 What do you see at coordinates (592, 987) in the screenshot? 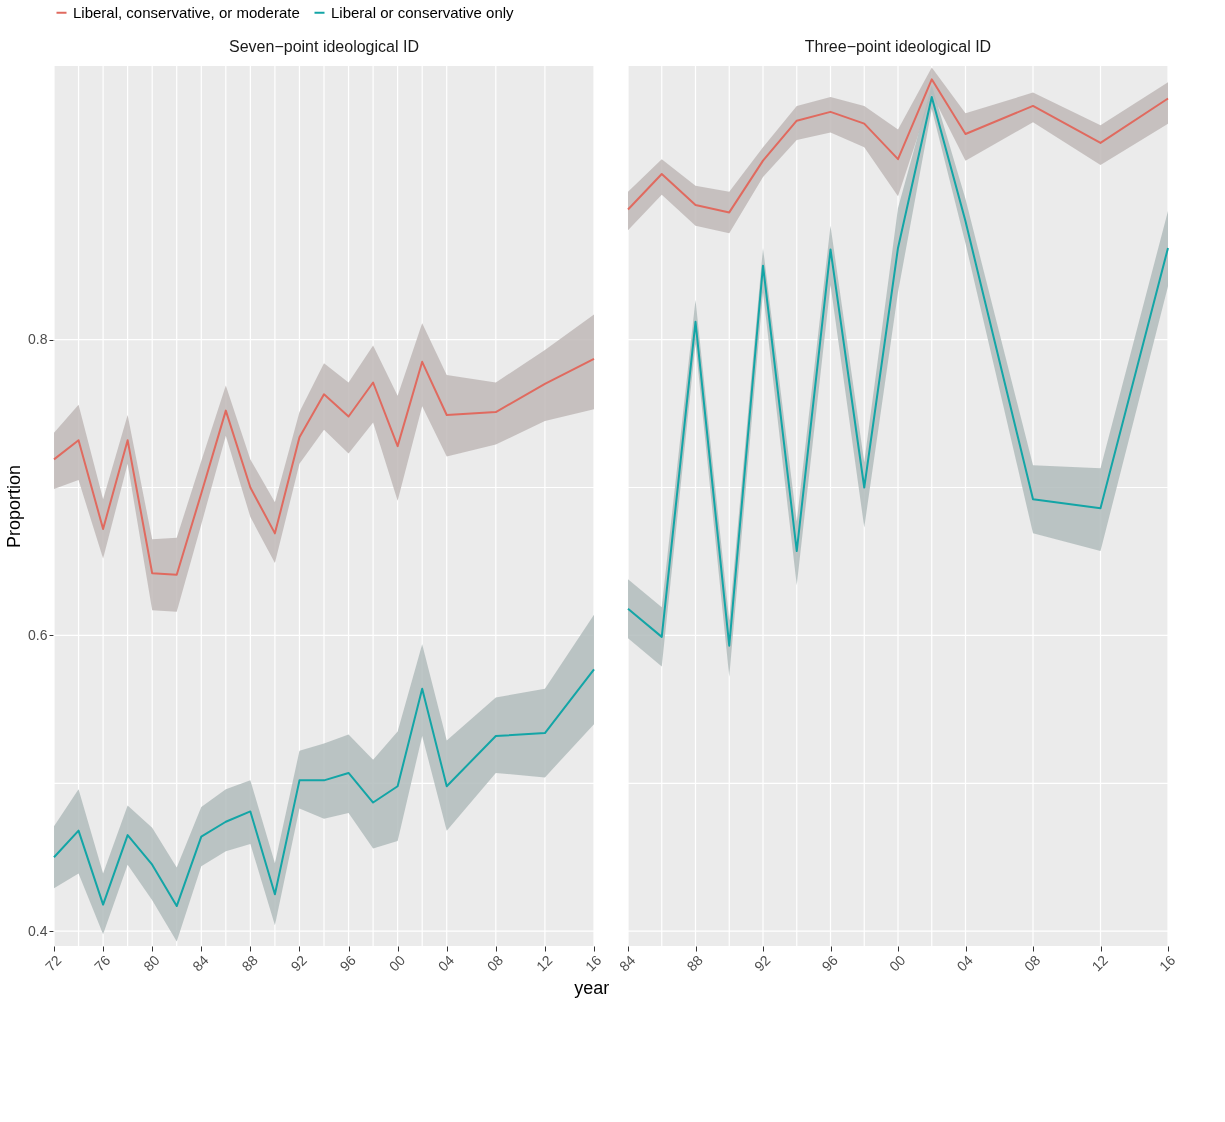
I see `x-axis-title: year` at bounding box center [592, 987].